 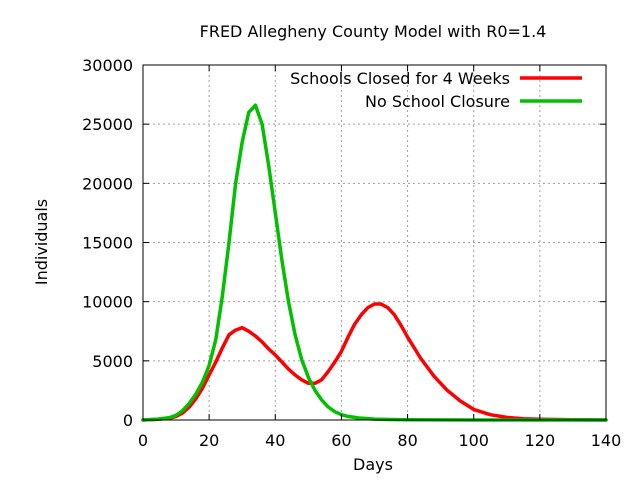 What do you see at coordinates (473, 440) in the screenshot?
I see `x-tick-label: 100` at bounding box center [473, 440].